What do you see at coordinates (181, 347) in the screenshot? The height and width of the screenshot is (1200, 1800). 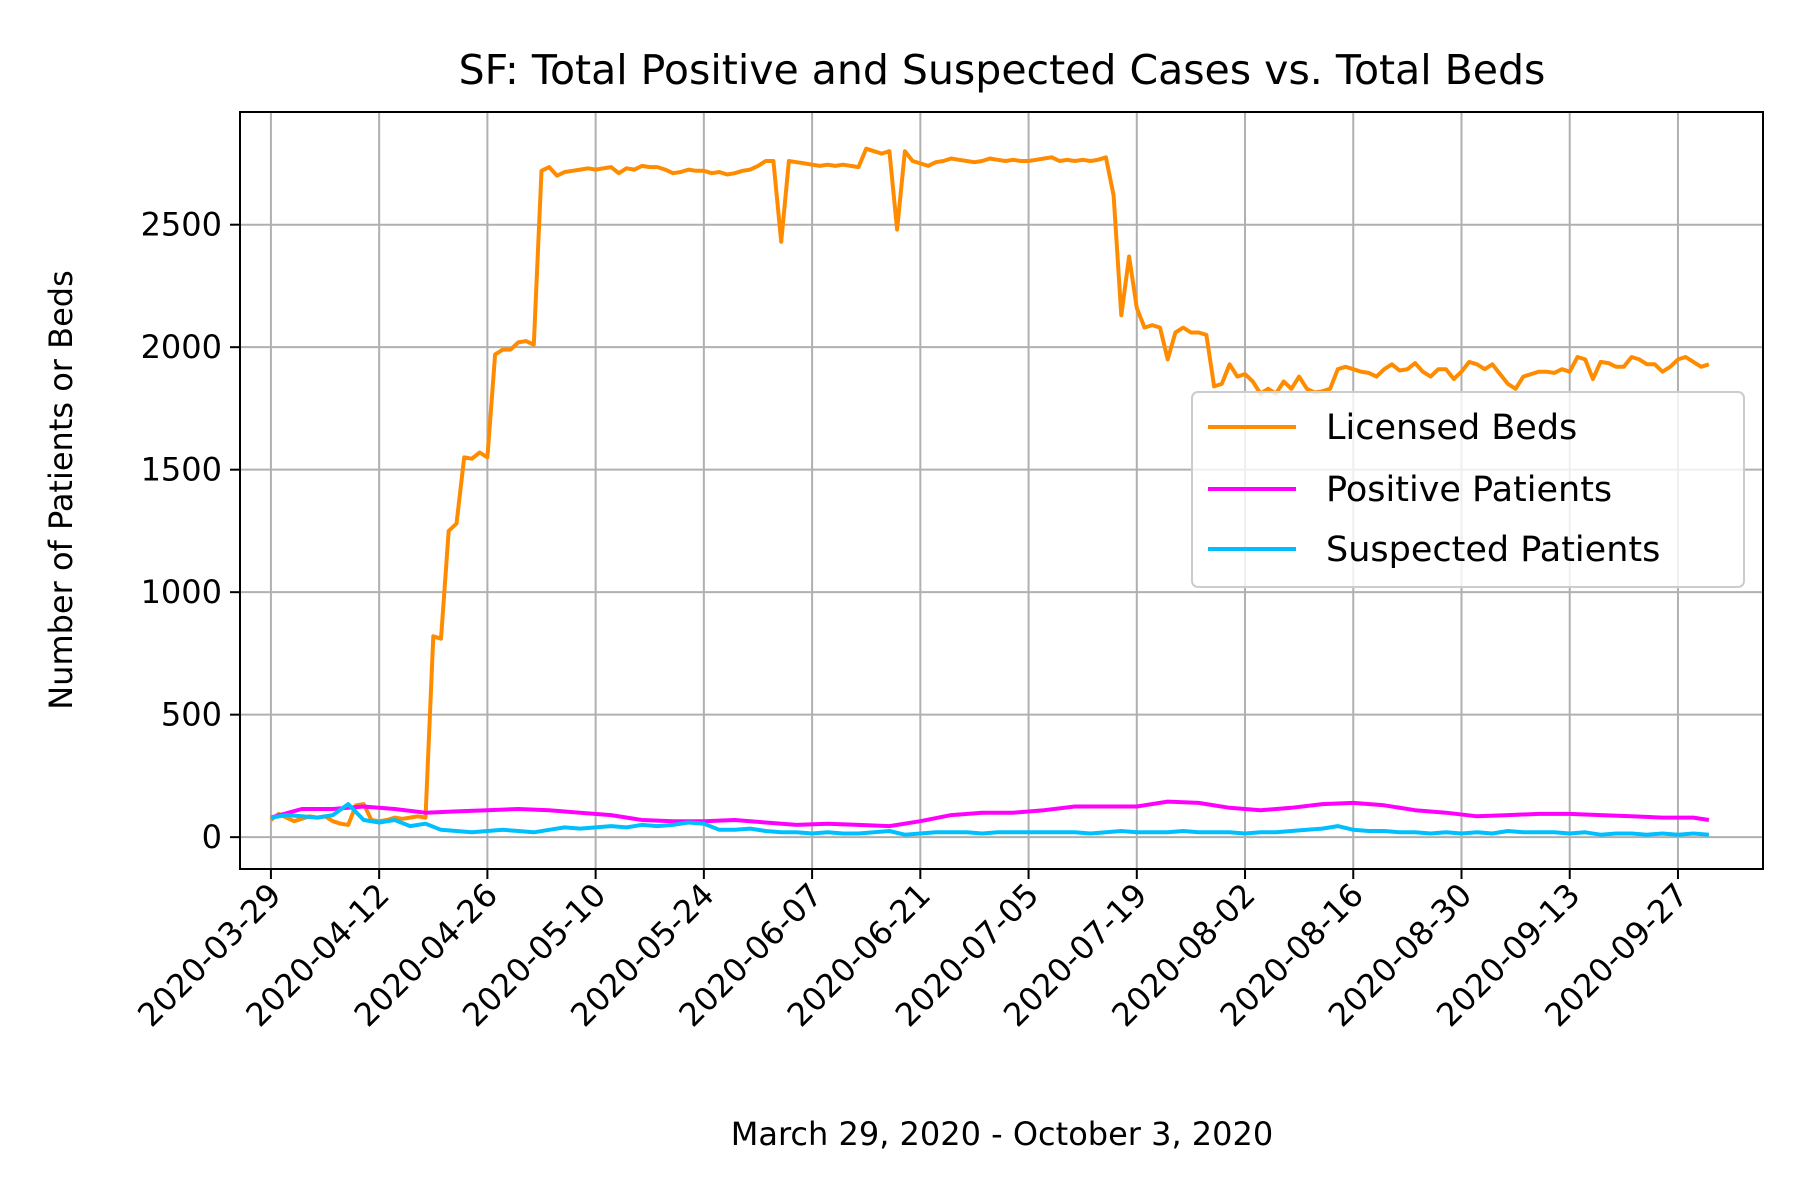 I see `y-tick-label: 2000` at bounding box center [181, 347].